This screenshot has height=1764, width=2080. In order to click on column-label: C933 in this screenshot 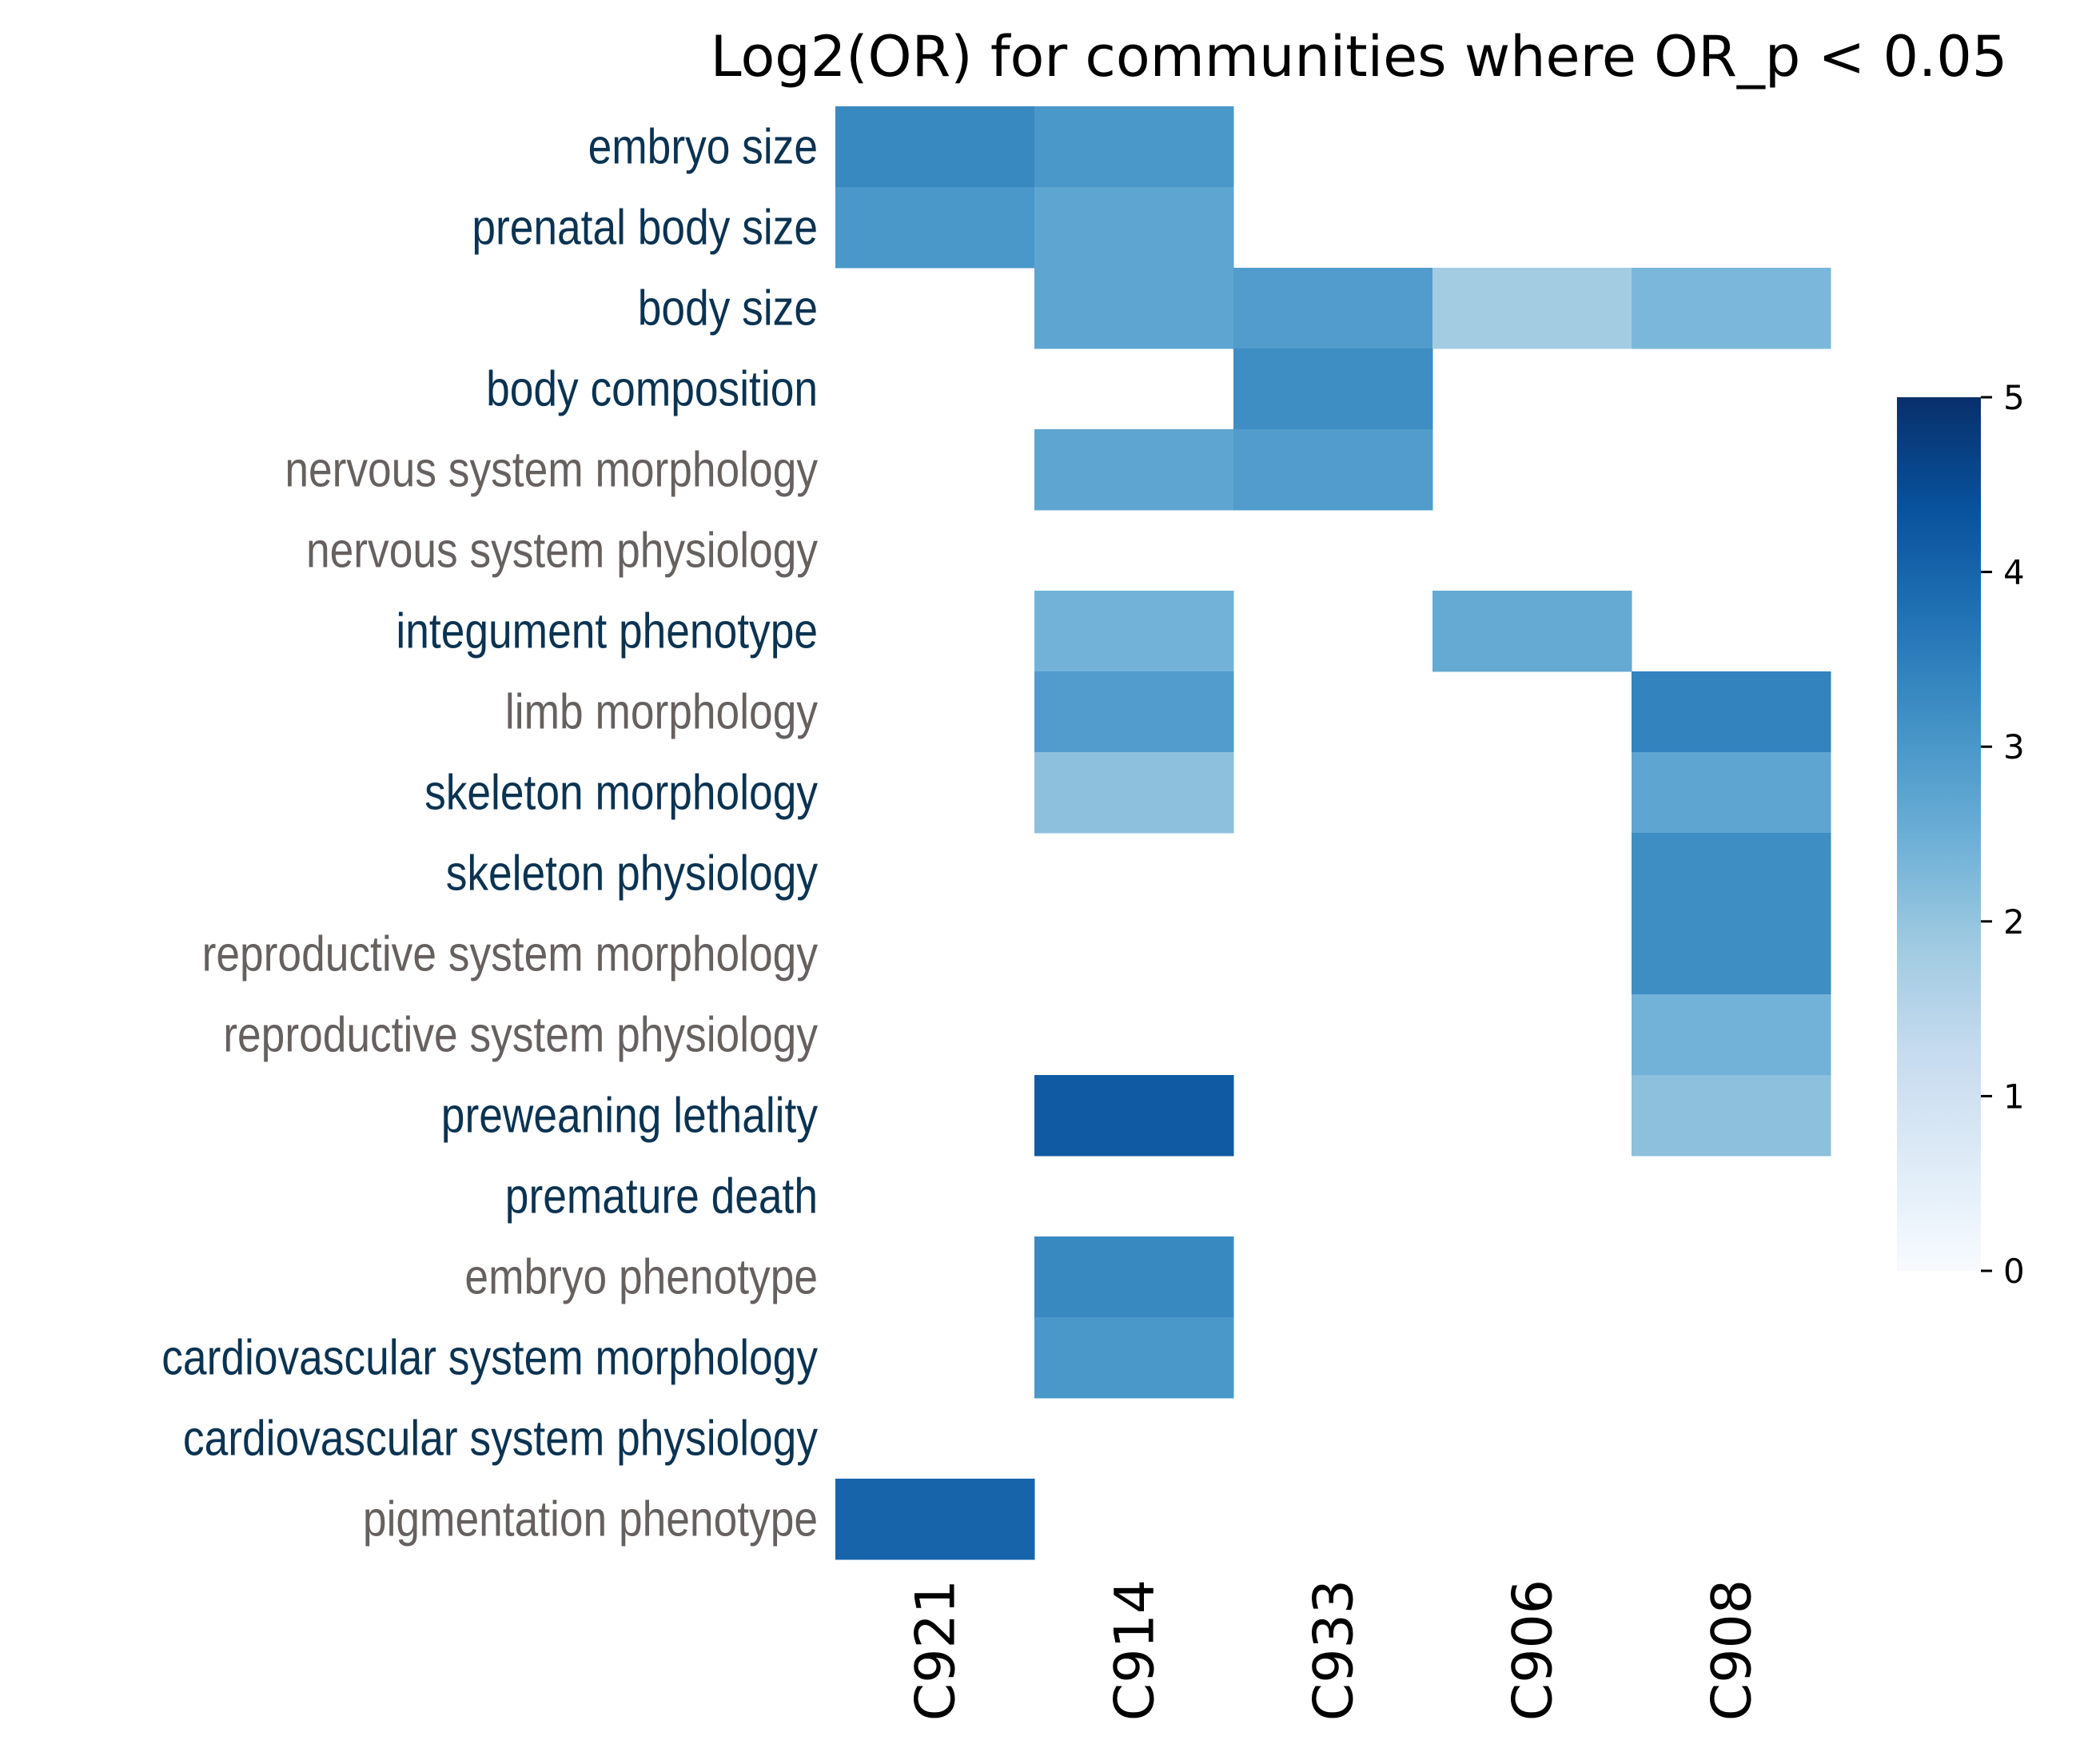, I will do `click(1334, 1650)`.